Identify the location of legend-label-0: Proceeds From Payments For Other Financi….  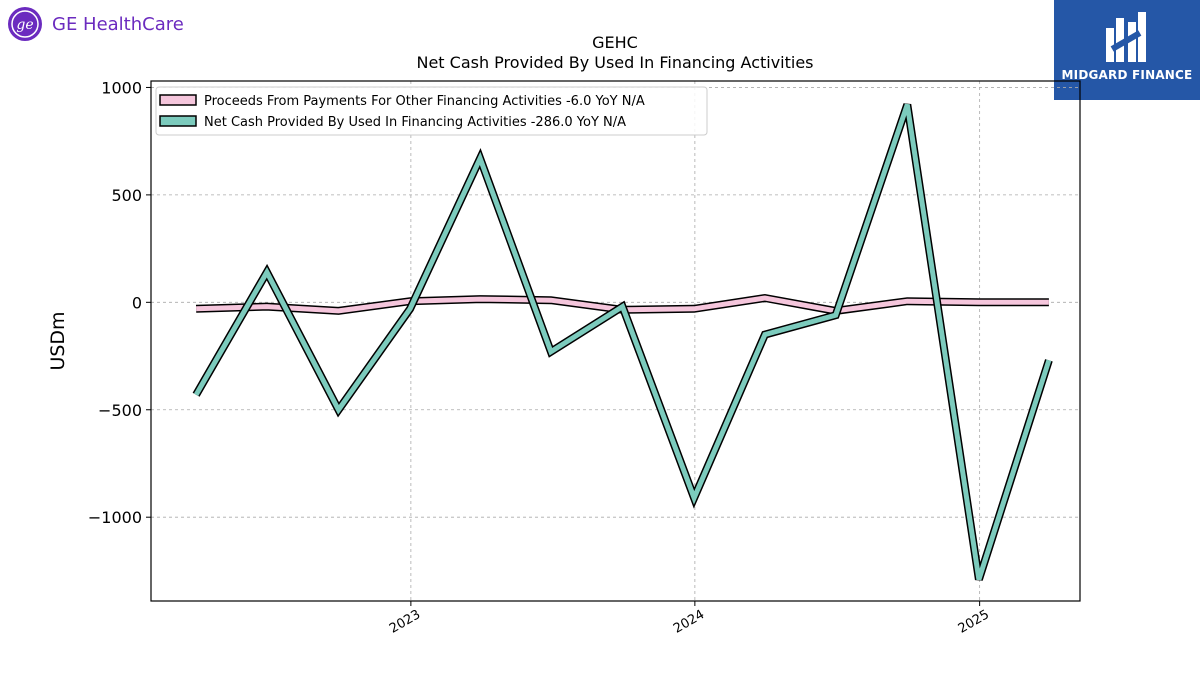
(424, 101).